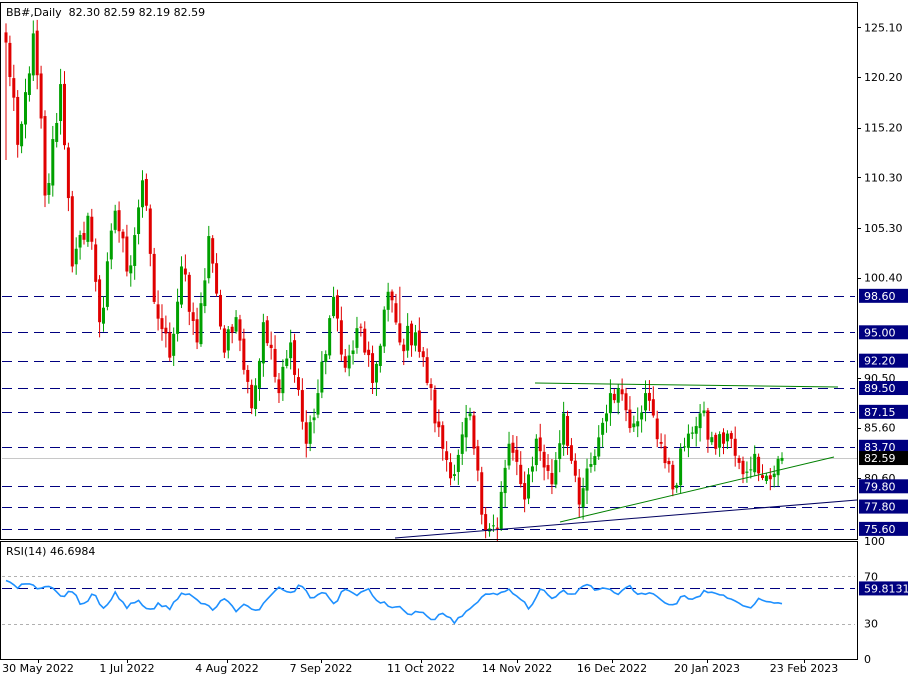  What do you see at coordinates (880, 458) in the screenshot?
I see `current-price-label: 82.59` at bounding box center [880, 458].